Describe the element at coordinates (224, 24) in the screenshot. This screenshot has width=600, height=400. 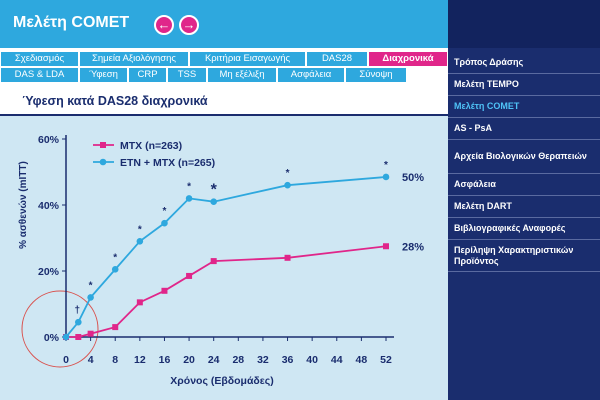
I see `header-bar: Μελέτη COMET ← →` at that location.